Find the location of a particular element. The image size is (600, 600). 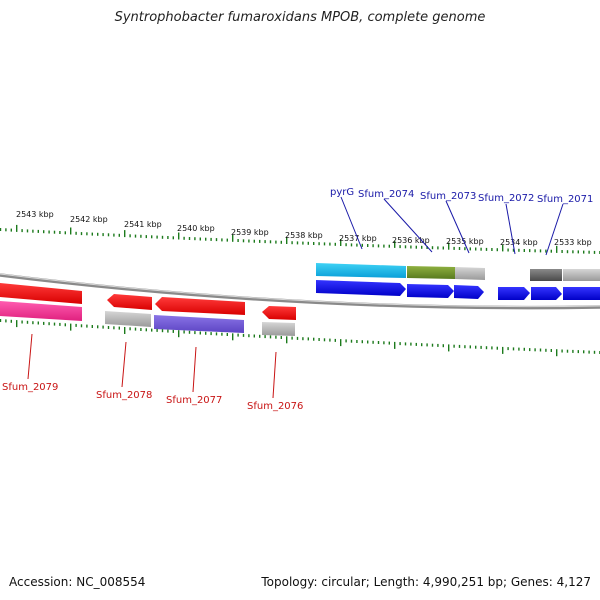

cds-arrow-sfum-2076 is located at coordinates (279, 313).